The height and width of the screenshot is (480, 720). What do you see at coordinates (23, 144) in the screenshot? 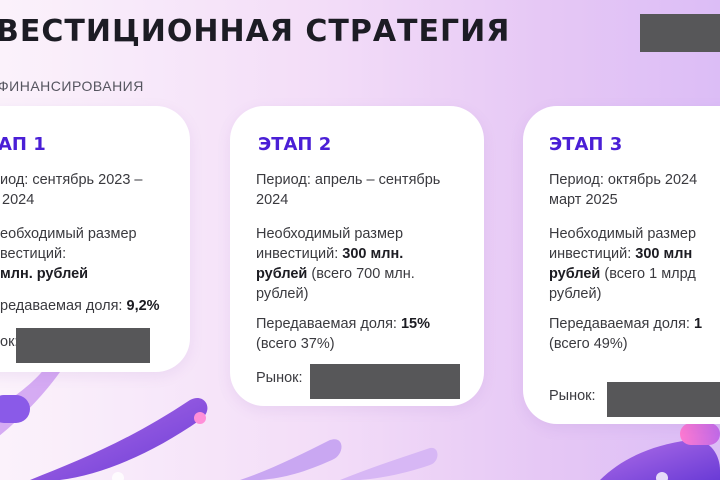
I see `stage-title: АП 1` at bounding box center [23, 144].